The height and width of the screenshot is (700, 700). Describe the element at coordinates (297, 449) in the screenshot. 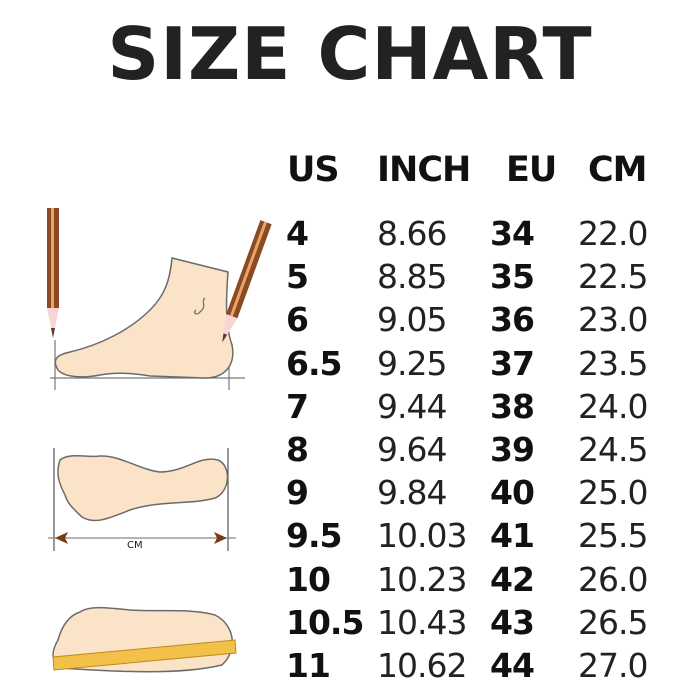

I see `cell-us: 8` at that location.